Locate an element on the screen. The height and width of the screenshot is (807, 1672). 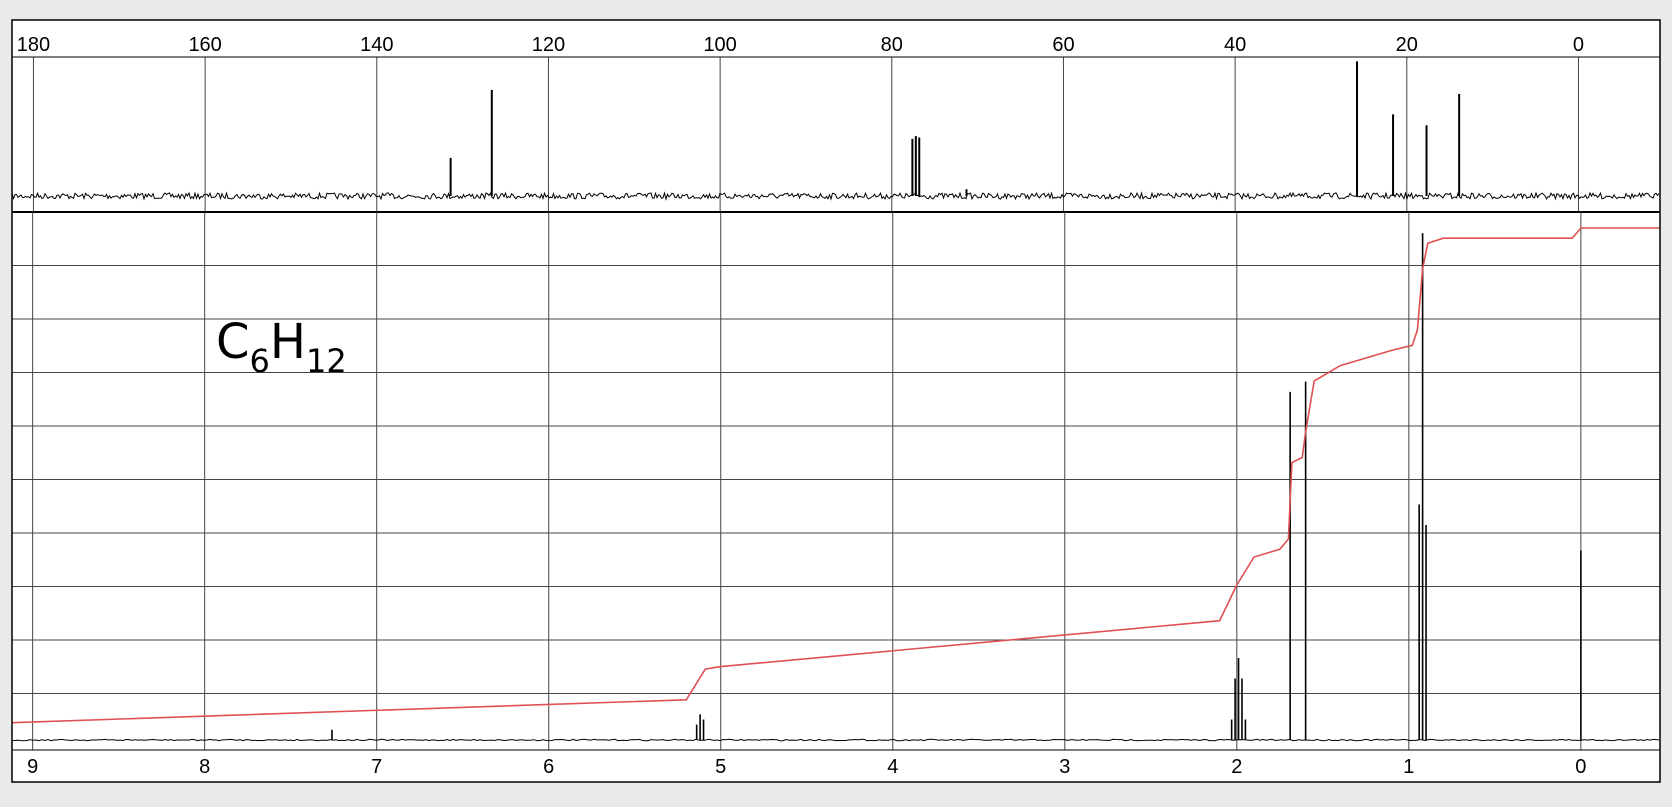
formula-element-h: H is located at coordinates (288, 342).